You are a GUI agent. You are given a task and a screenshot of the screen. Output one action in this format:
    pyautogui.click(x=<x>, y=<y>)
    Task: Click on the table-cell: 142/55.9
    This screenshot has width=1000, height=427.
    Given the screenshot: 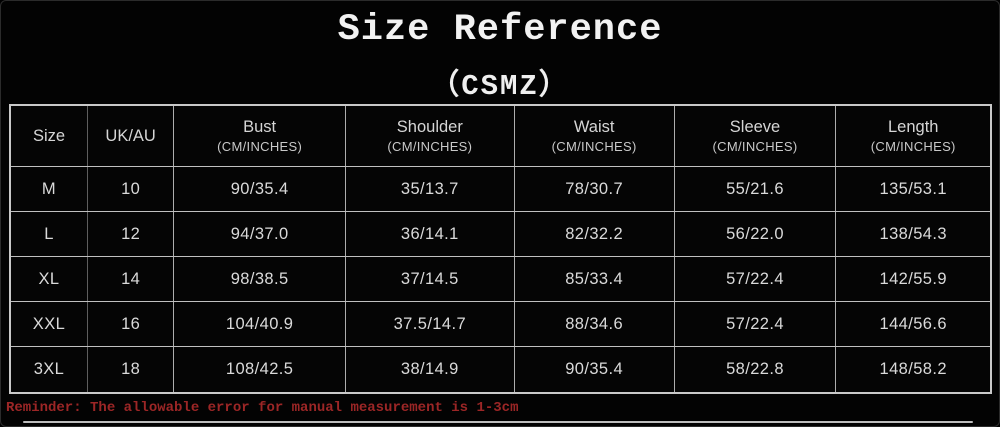 What is the action you would take?
    pyautogui.click(x=913, y=279)
    